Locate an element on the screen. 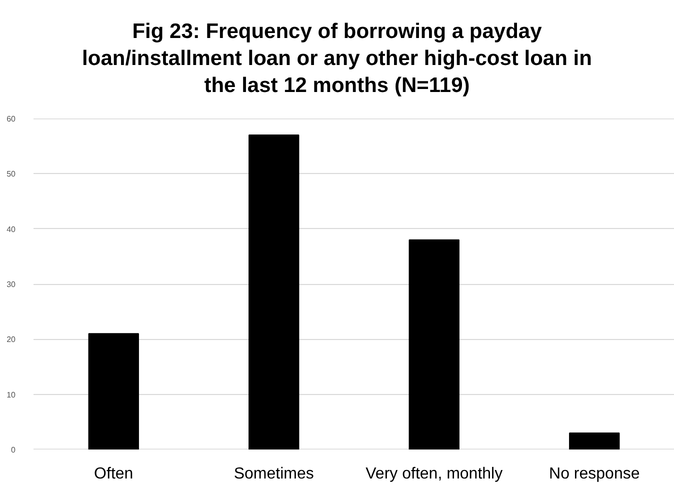 This screenshot has width=674, height=485. y-tick-label: 0 is located at coordinates (13, 450).